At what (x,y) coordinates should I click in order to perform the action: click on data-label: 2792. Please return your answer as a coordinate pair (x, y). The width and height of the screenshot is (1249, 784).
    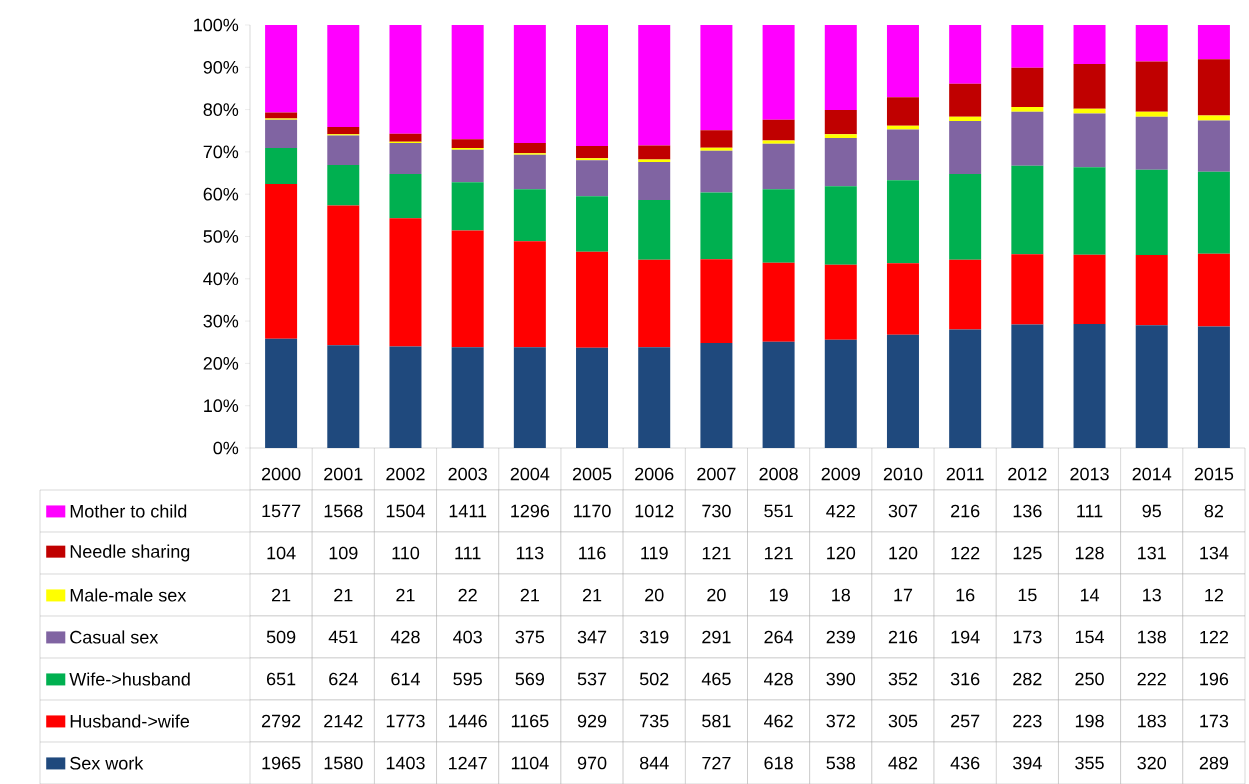
    Looking at the image, I should click on (281, 721).